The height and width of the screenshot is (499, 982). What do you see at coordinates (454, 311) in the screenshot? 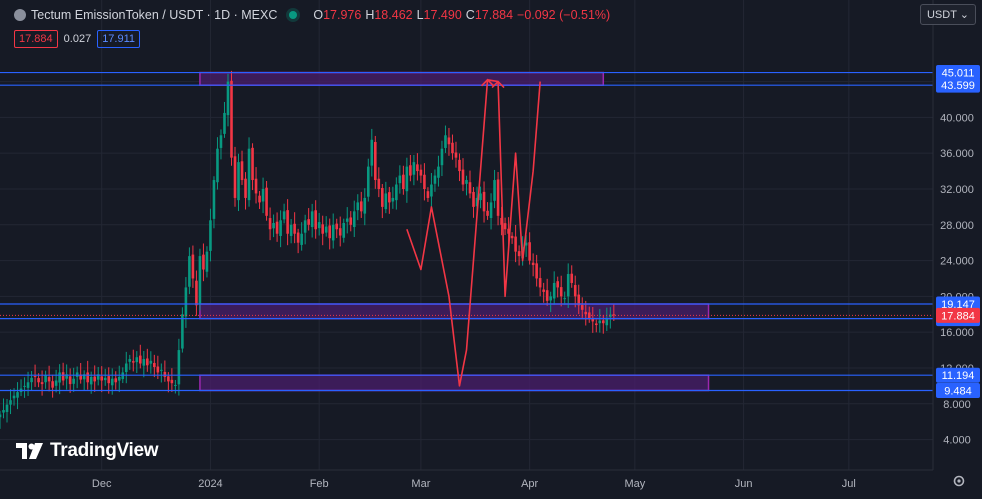
I see `supply-demand-zone` at bounding box center [454, 311].